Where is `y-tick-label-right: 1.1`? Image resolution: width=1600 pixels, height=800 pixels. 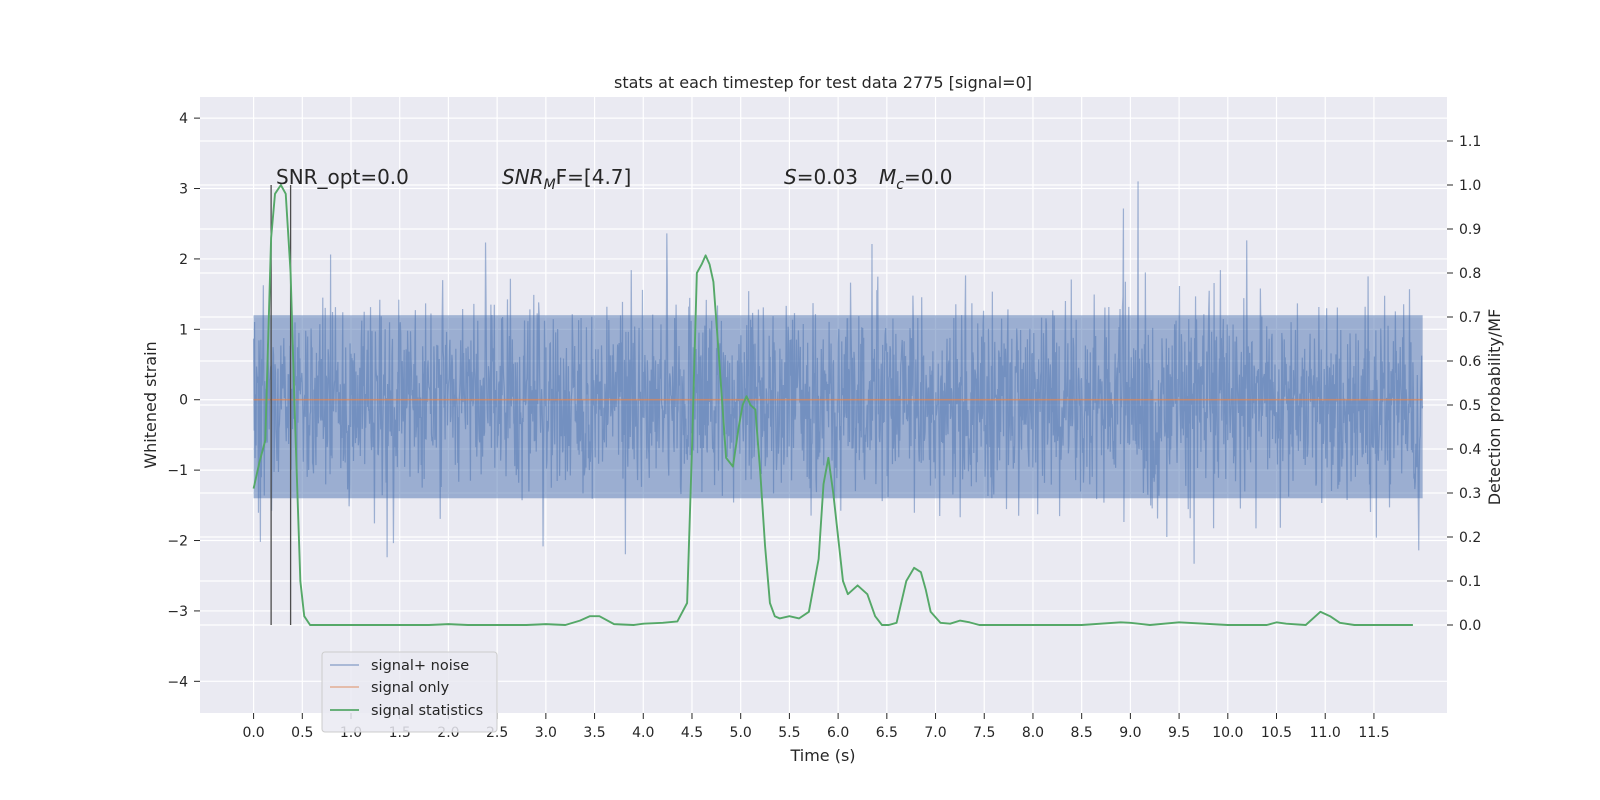 y-tick-label-right: 1.1 is located at coordinates (1470, 142).